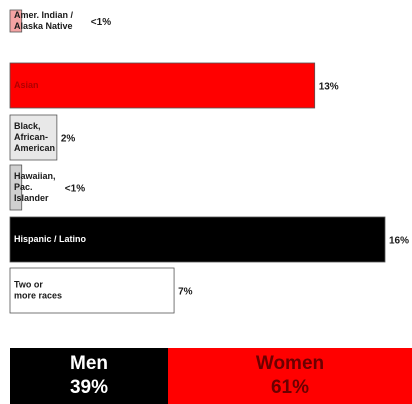  I want to click on category-label-hispanic-latino: Hispanic / Latino, so click(50, 239).